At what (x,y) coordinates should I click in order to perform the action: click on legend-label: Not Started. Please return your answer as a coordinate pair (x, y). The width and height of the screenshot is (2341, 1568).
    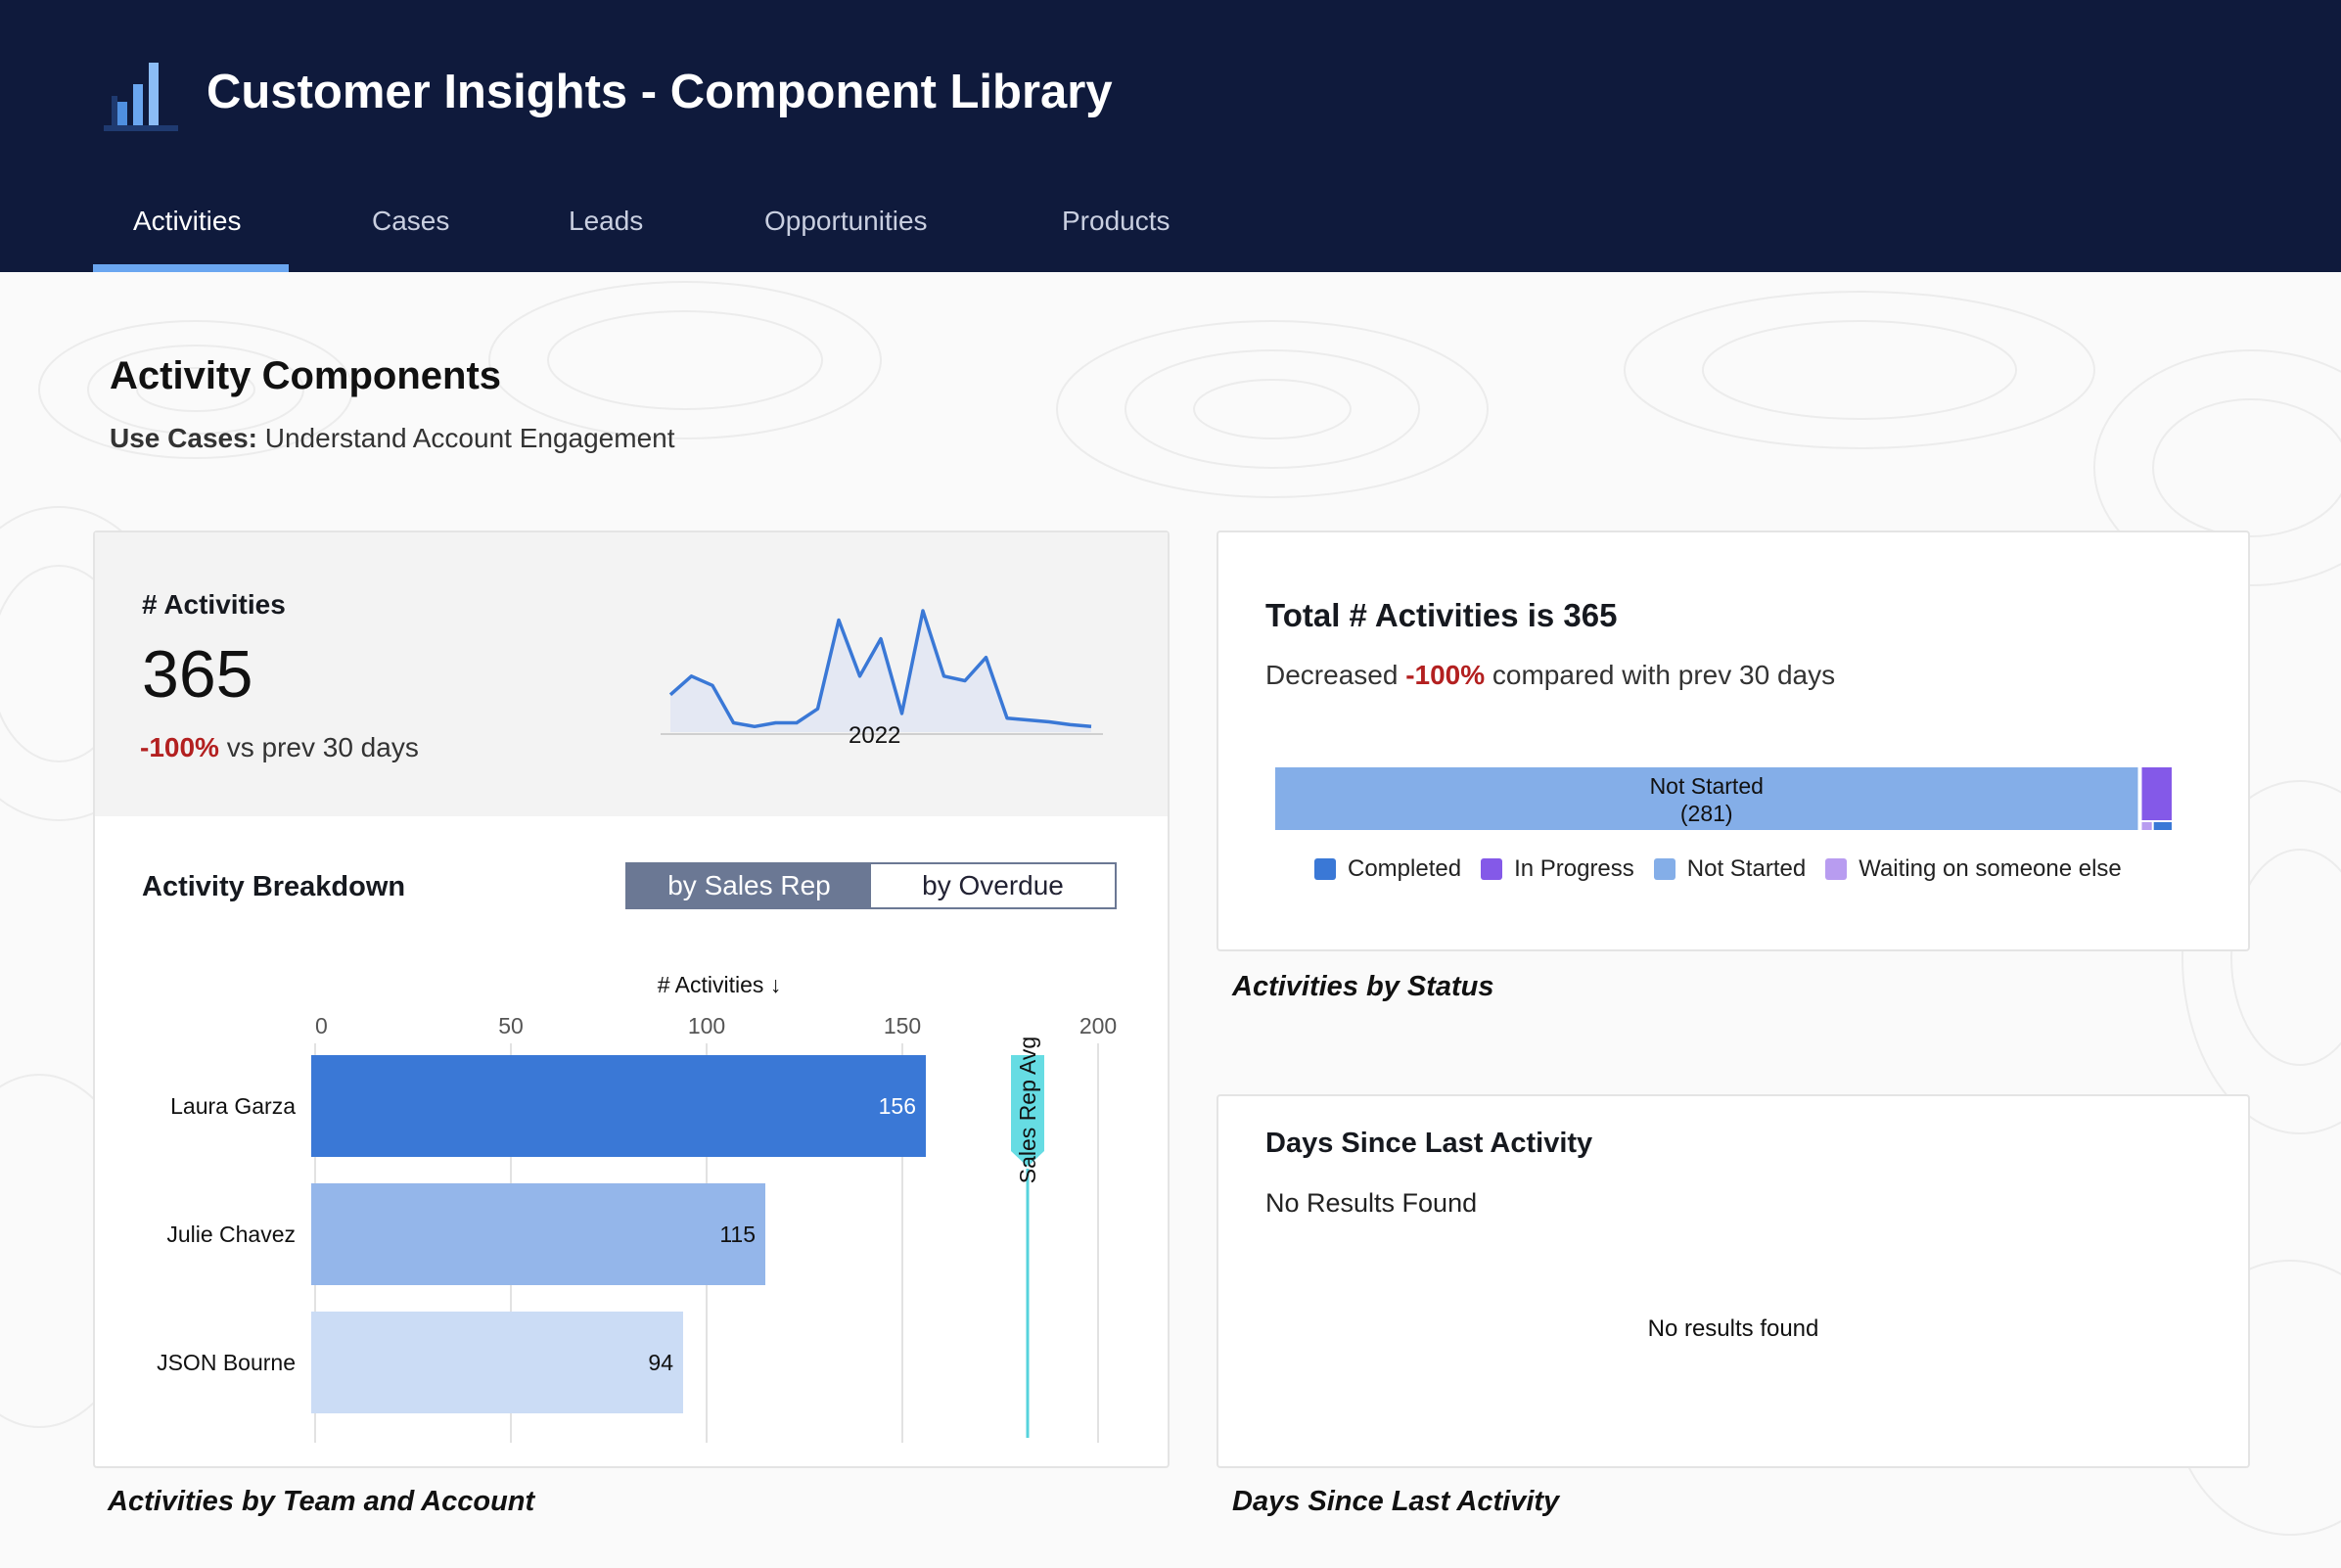
    Looking at the image, I should click on (1747, 868).